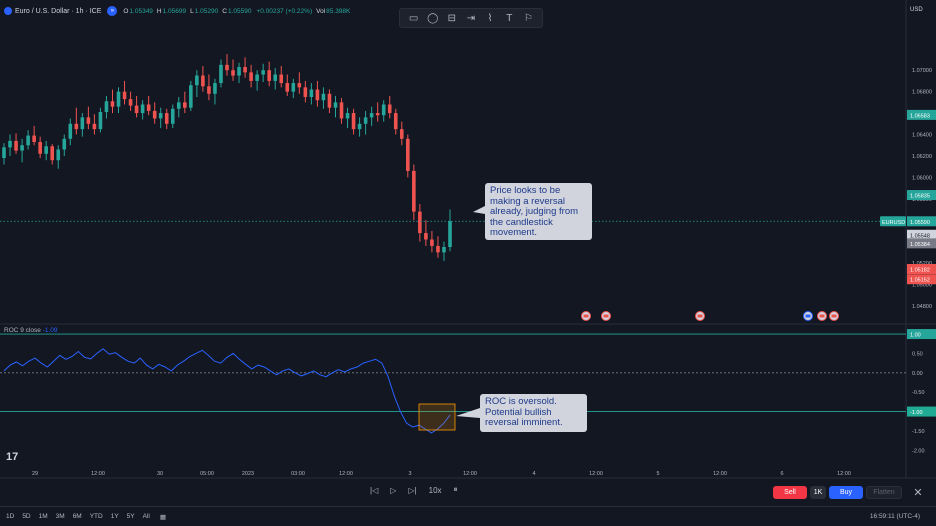 Image resolution: width=936 pixels, height=526 pixels. What do you see at coordinates (509, 18) in the screenshot?
I see `text-icon: T` at bounding box center [509, 18].